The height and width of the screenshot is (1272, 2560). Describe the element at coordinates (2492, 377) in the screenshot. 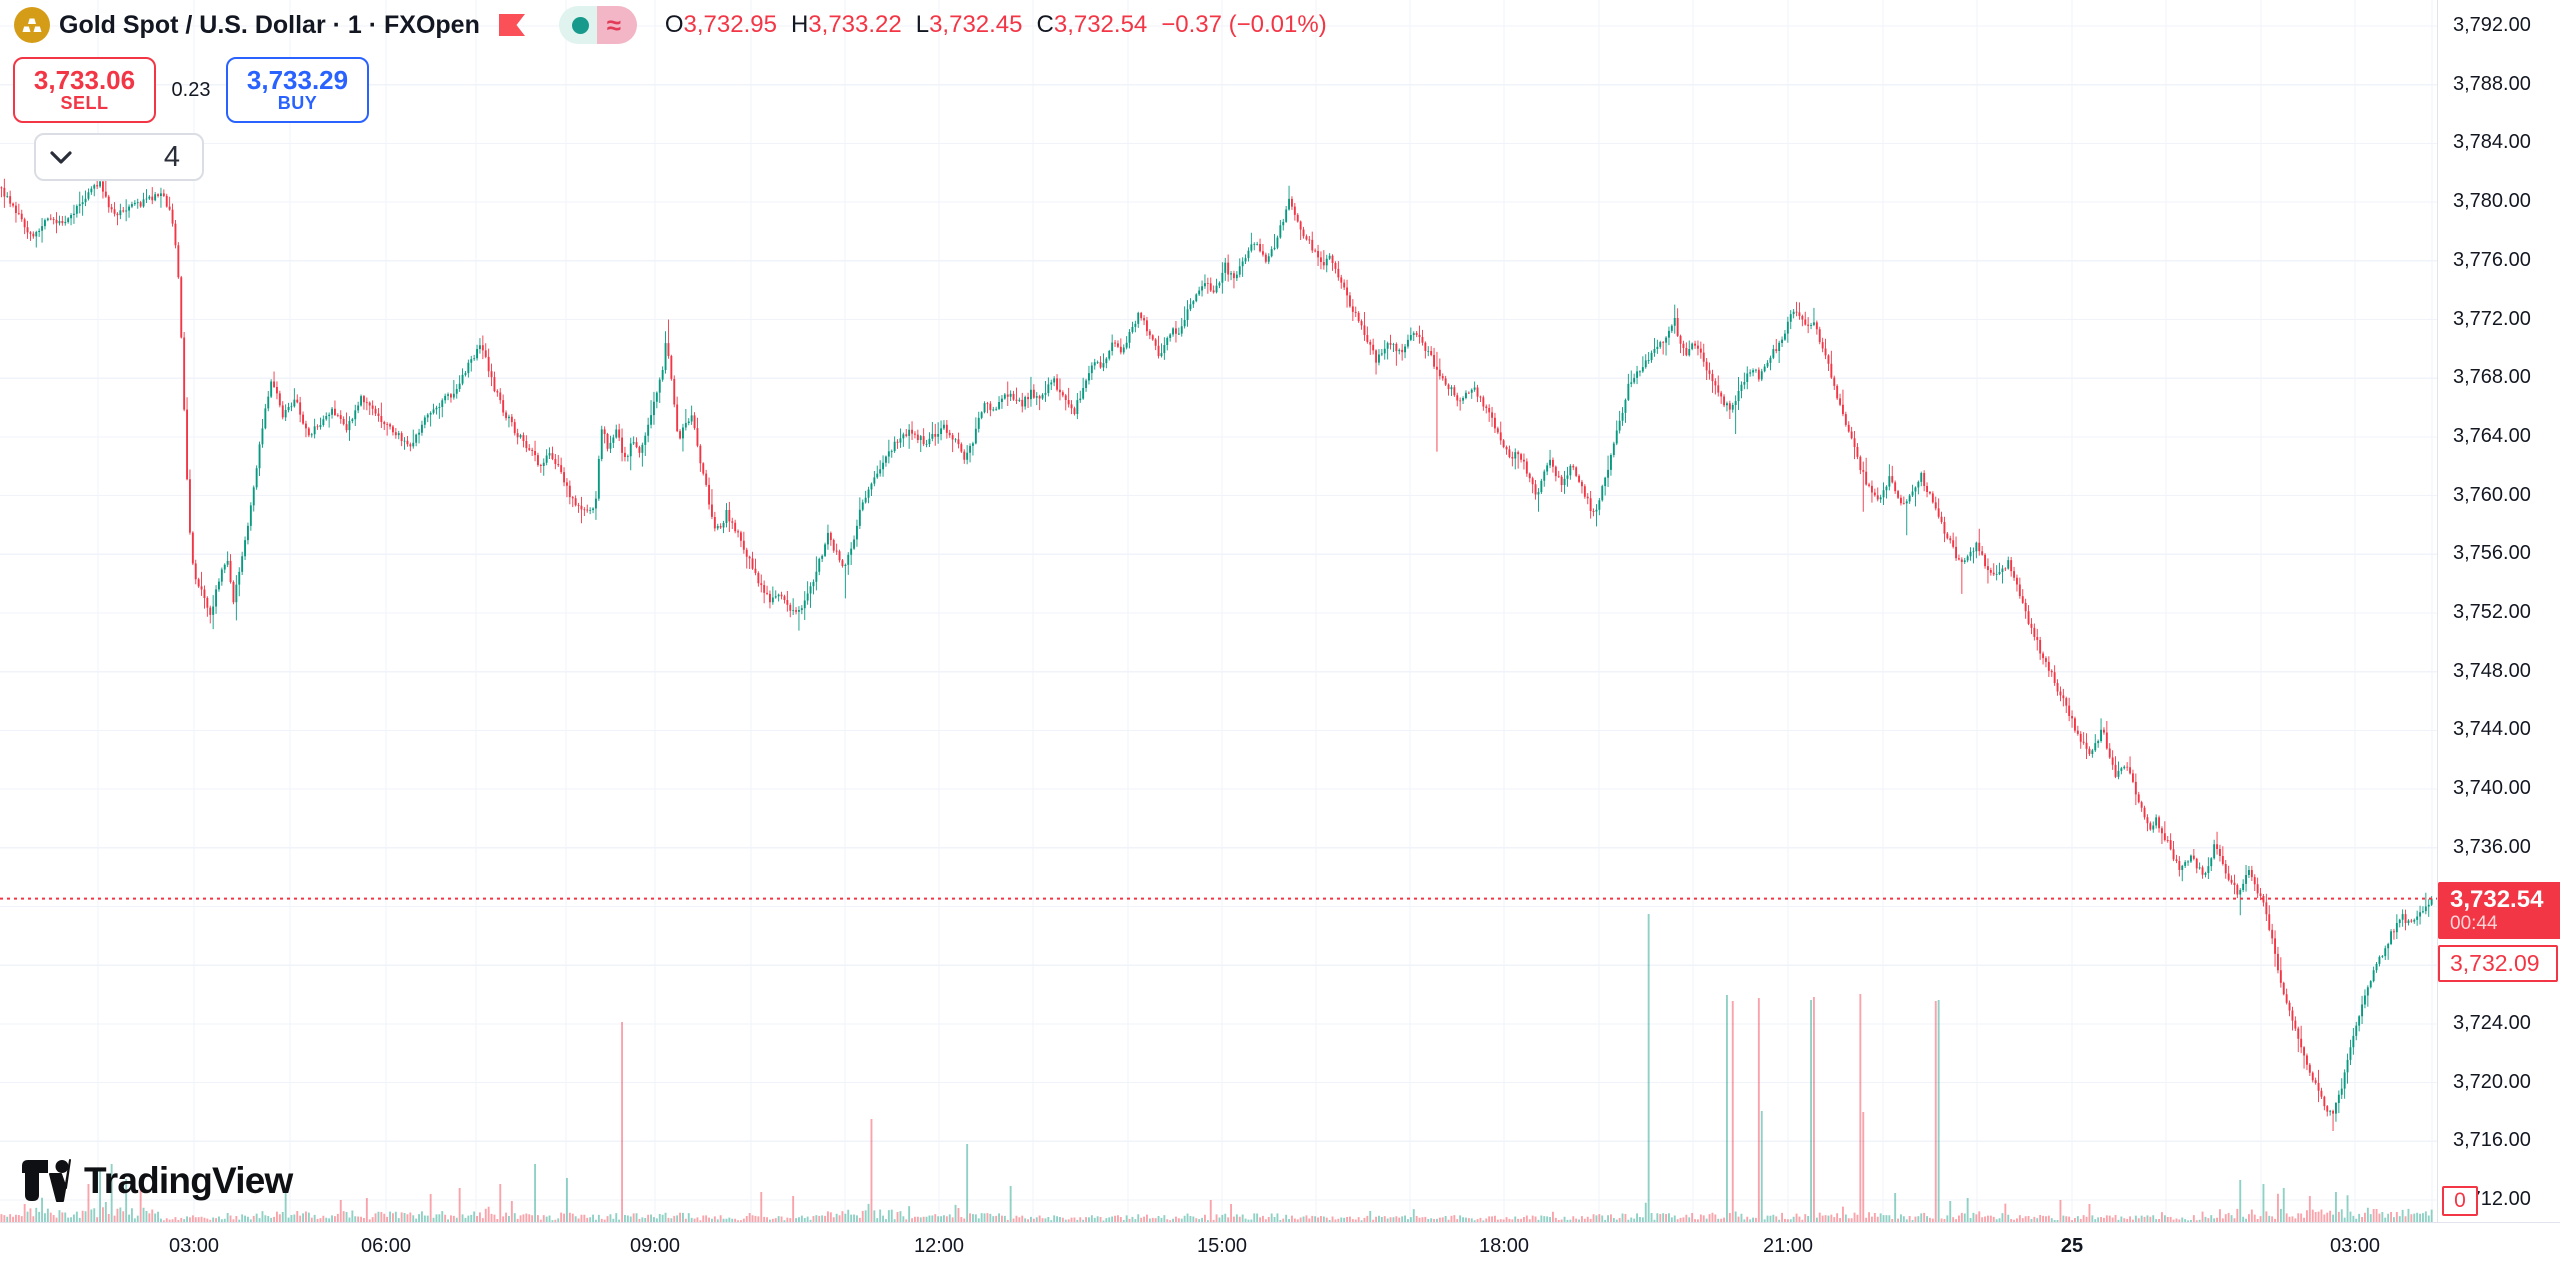

I see `price-tick-label: 3,768.00` at that location.